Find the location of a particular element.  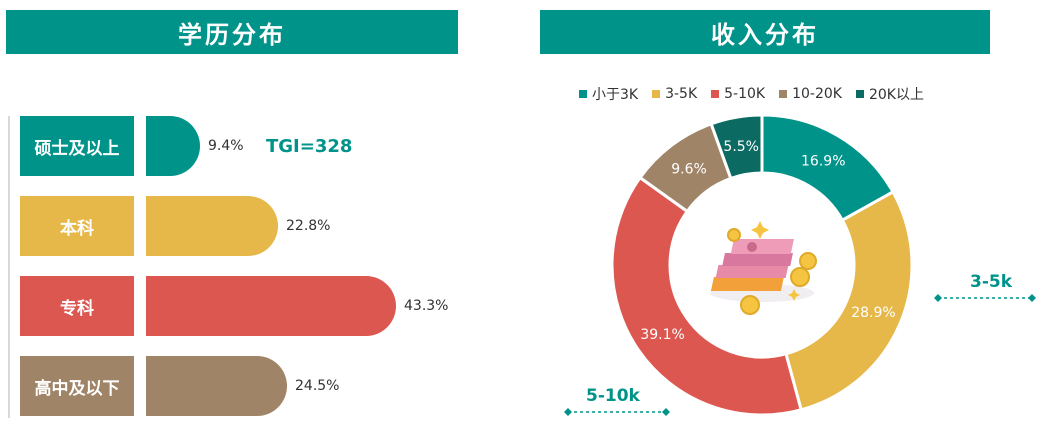

bar-college is located at coordinates (271, 306).